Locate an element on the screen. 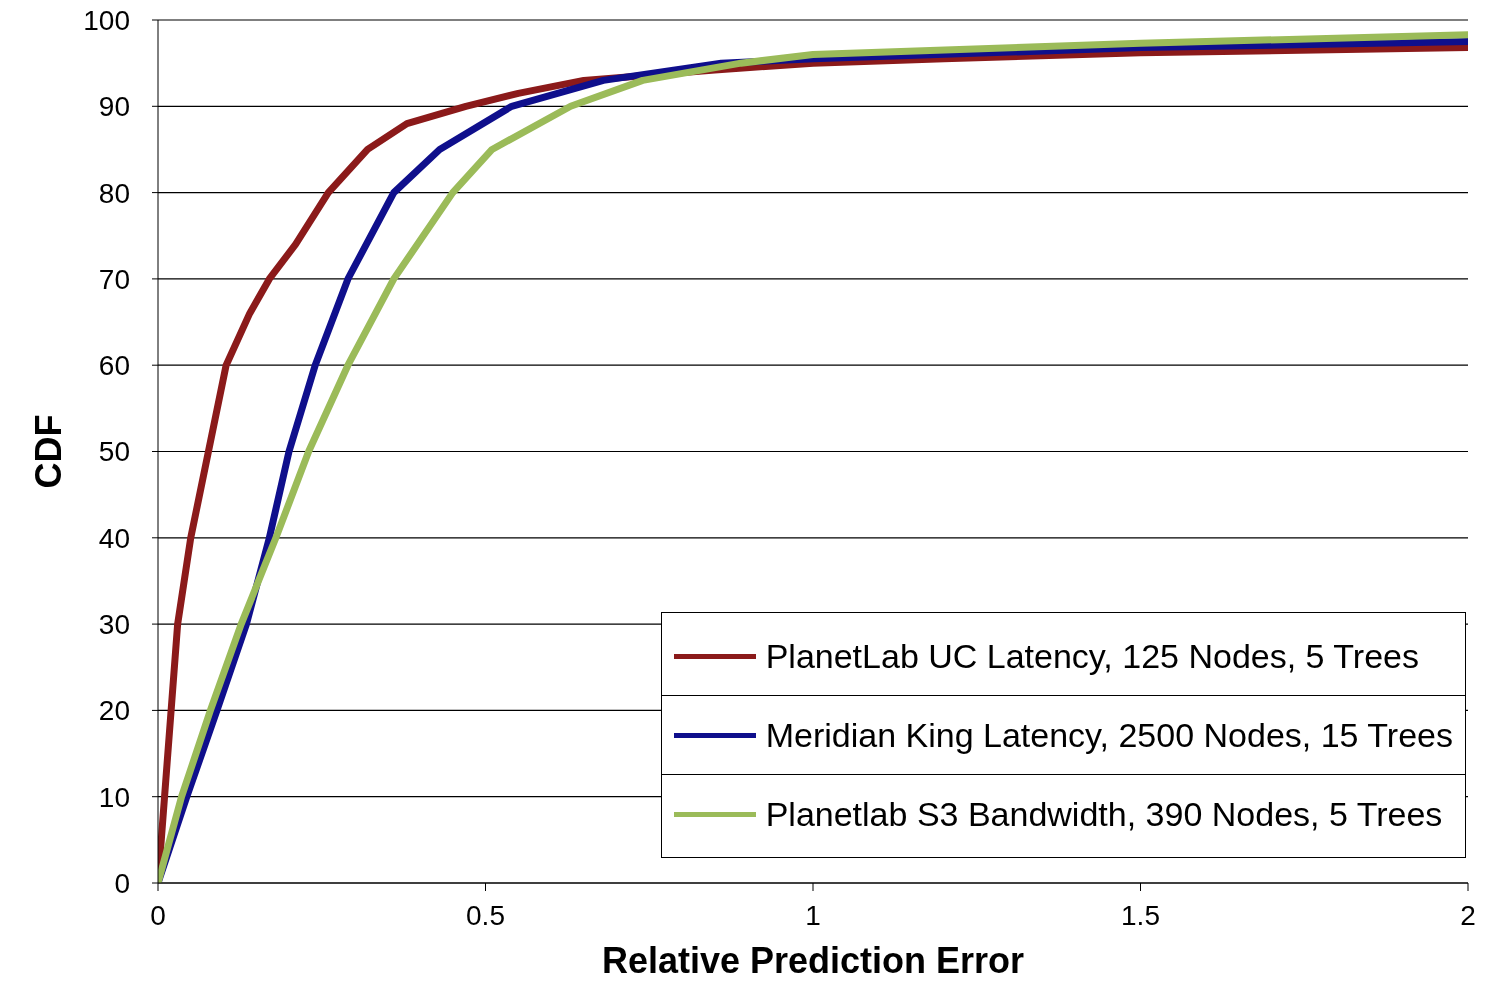 This screenshot has width=1494, height=1001. x-tick-label: 1 is located at coordinates (813, 915).